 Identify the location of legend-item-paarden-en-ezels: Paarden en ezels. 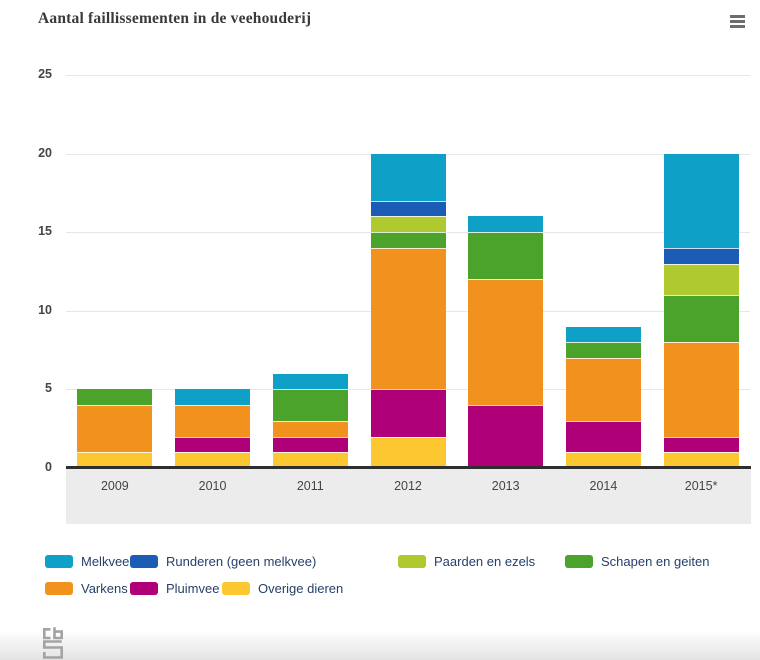
(466, 561).